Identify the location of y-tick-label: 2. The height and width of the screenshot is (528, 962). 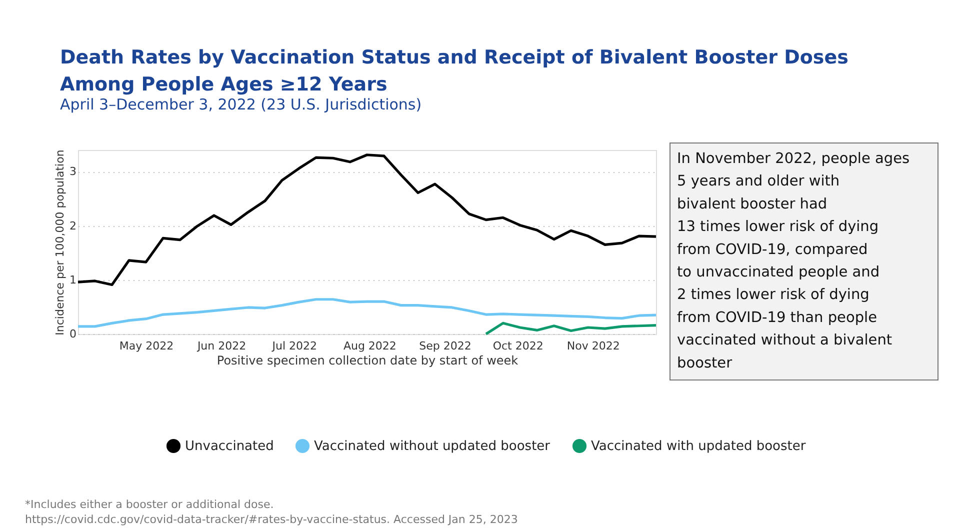
(73, 225).